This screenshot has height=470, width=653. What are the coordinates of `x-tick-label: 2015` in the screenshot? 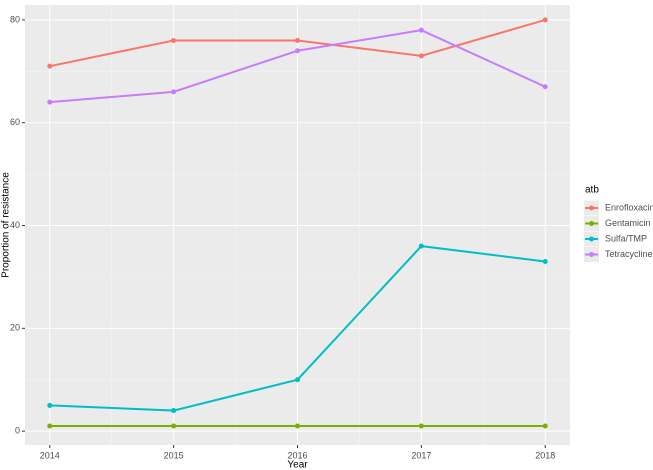 It's located at (174, 455).